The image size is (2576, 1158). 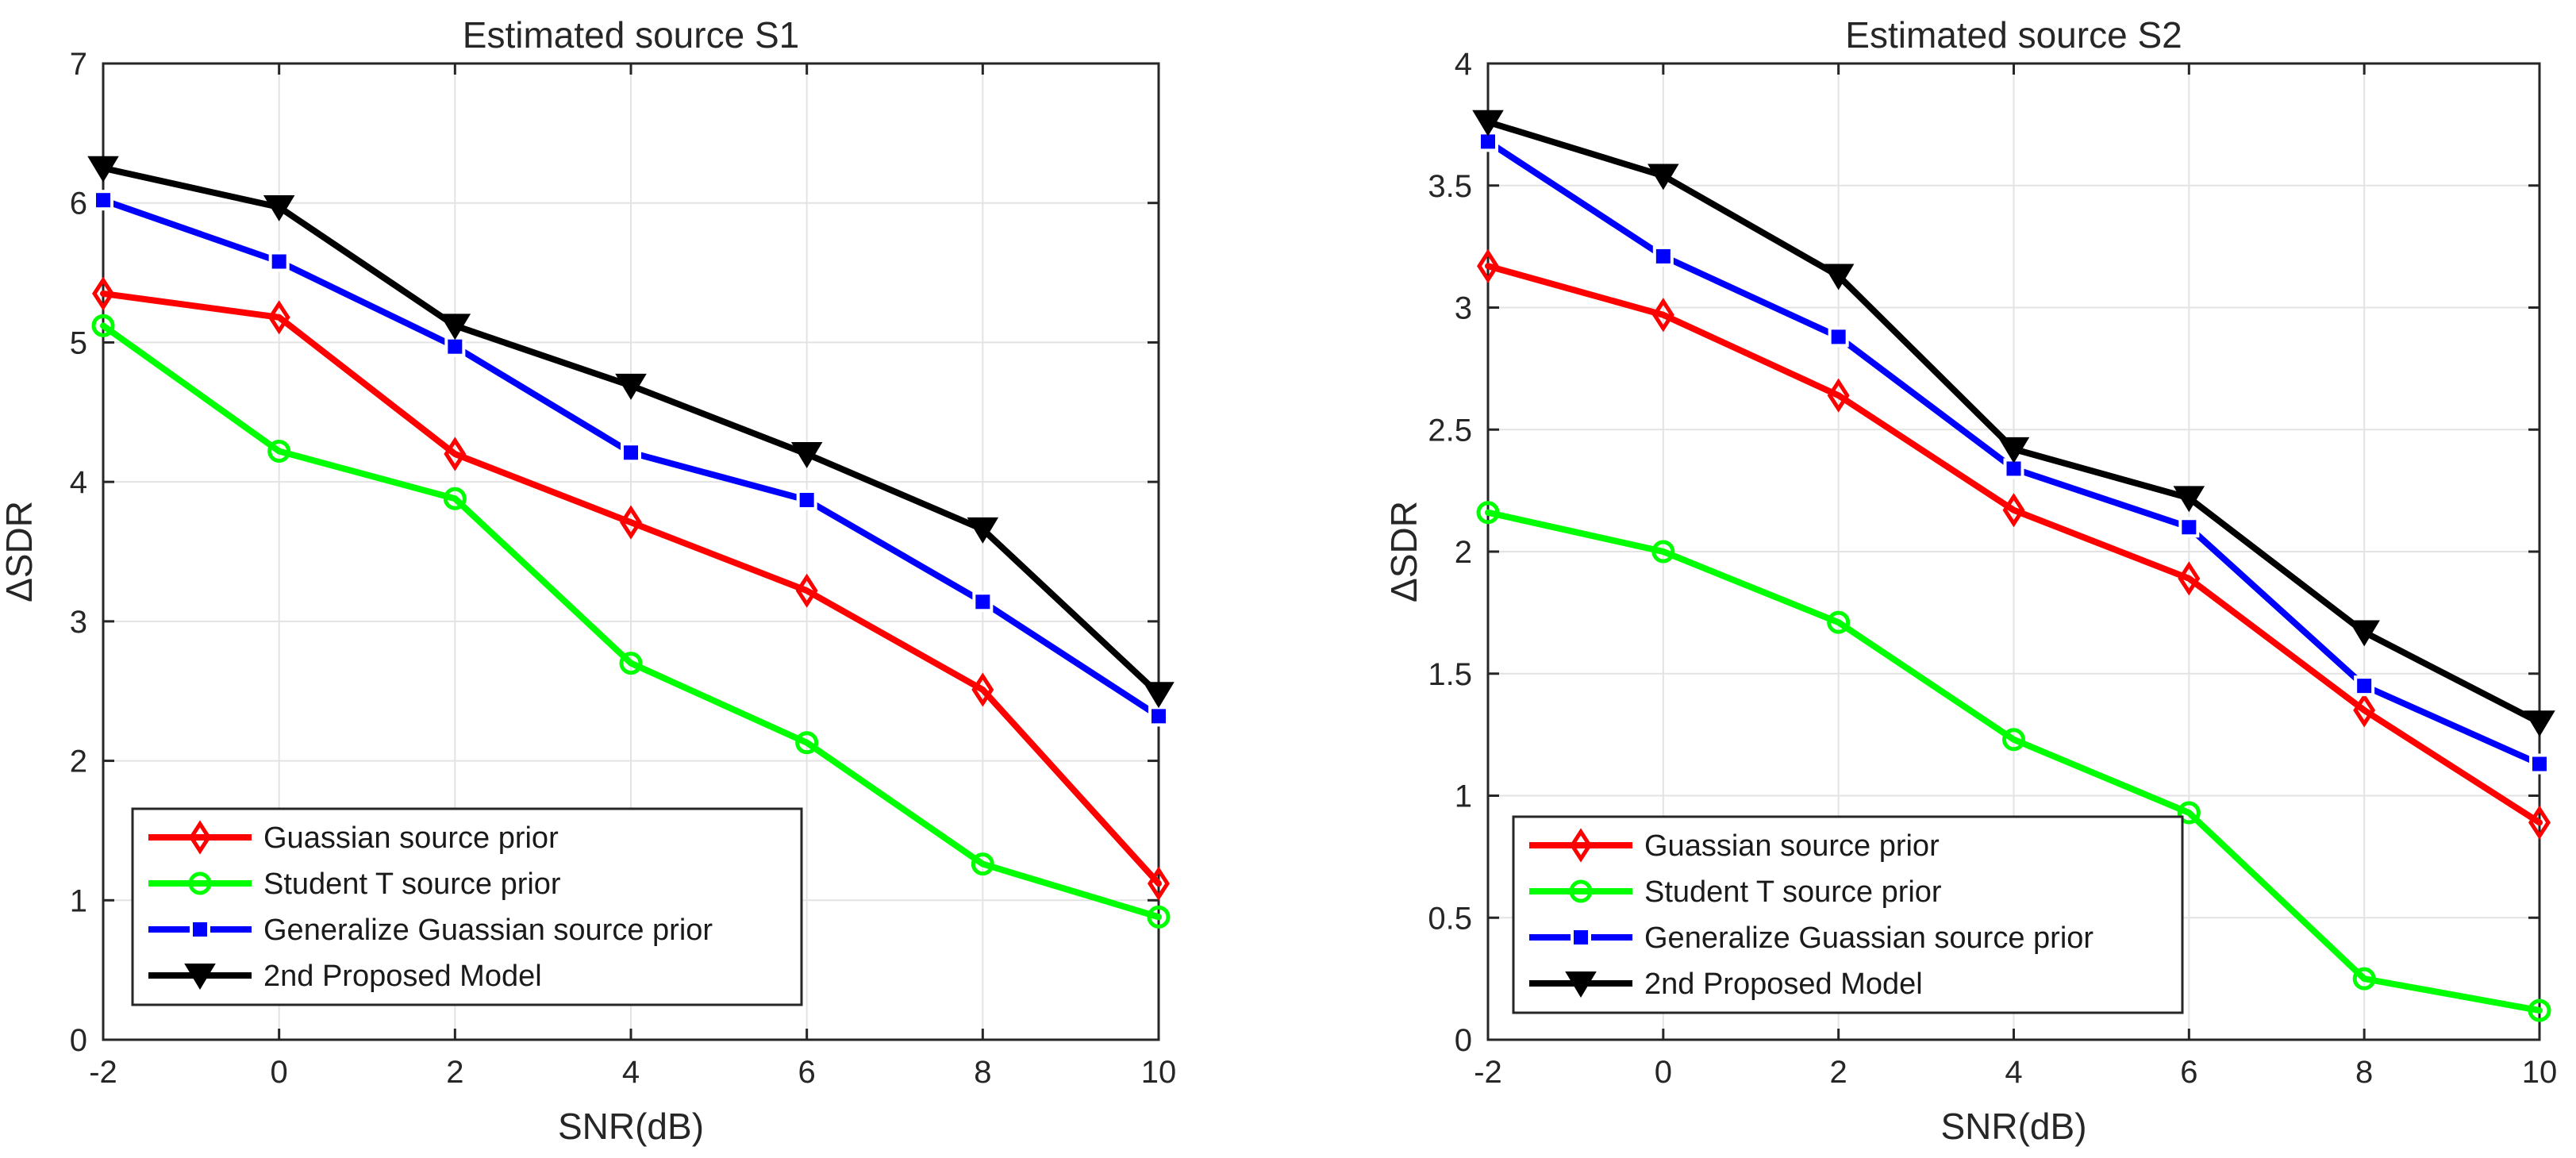 What do you see at coordinates (2013, 35) in the screenshot?
I see `chart-title: Estimated source S2` at bounding box center [2013, 35].